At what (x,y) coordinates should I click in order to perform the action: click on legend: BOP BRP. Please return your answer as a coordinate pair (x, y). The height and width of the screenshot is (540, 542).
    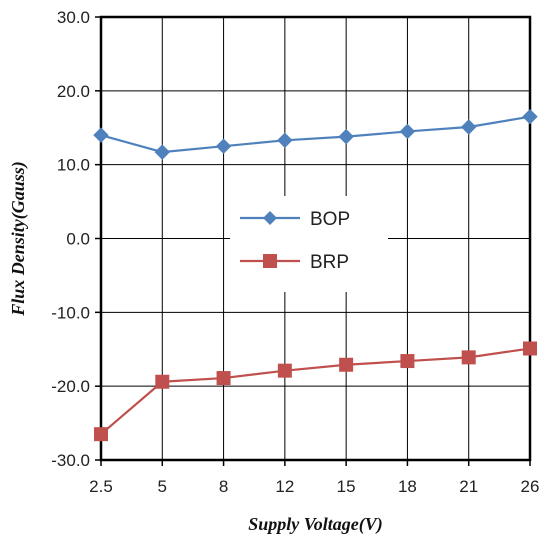
    Looking at the image, I should click on (309, 244).